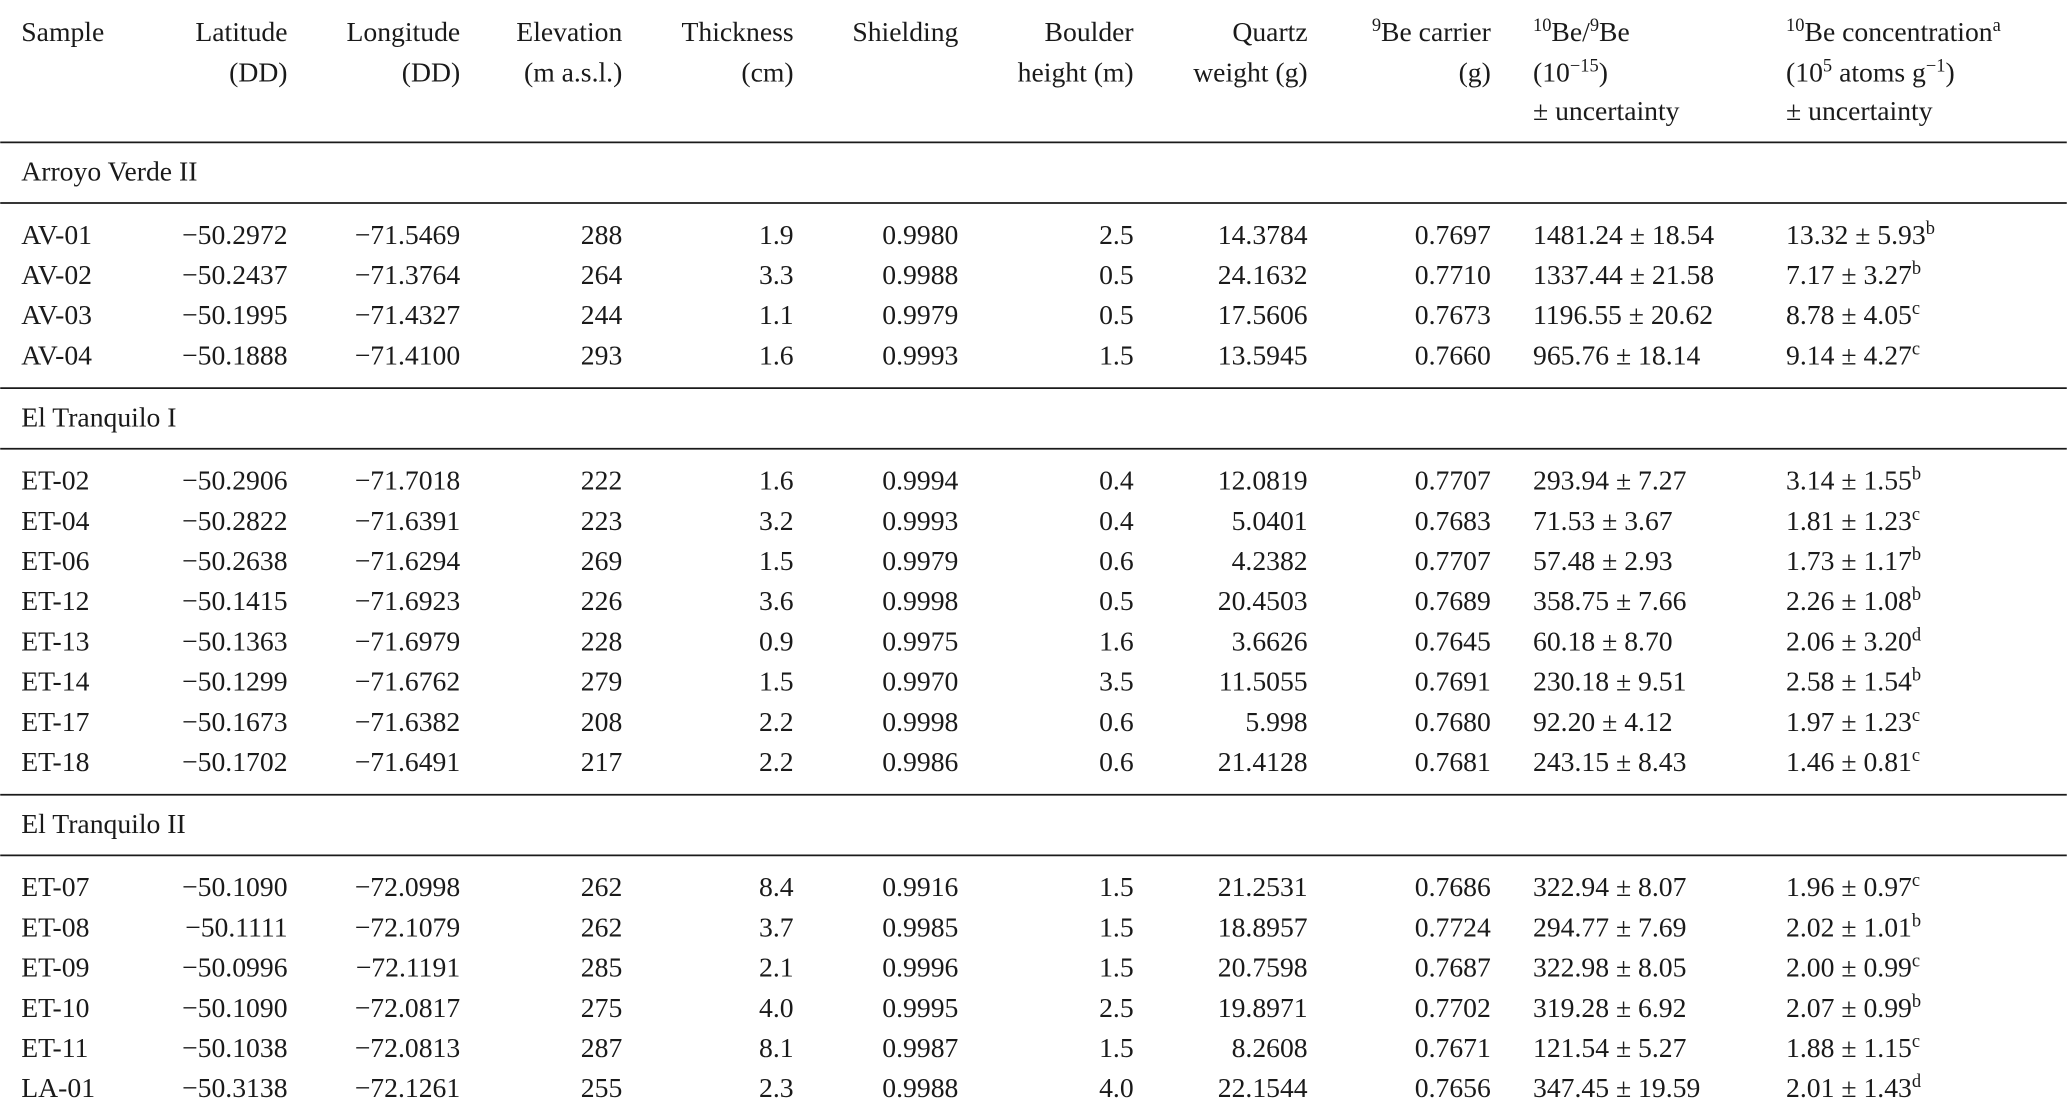 The height and width of the screenshot is (1115, 2067). What do you see at coordinates (1431, 31) in the screenshot?
I see `header-cell: 9Be carrier` at bounding box center [1431, 31].